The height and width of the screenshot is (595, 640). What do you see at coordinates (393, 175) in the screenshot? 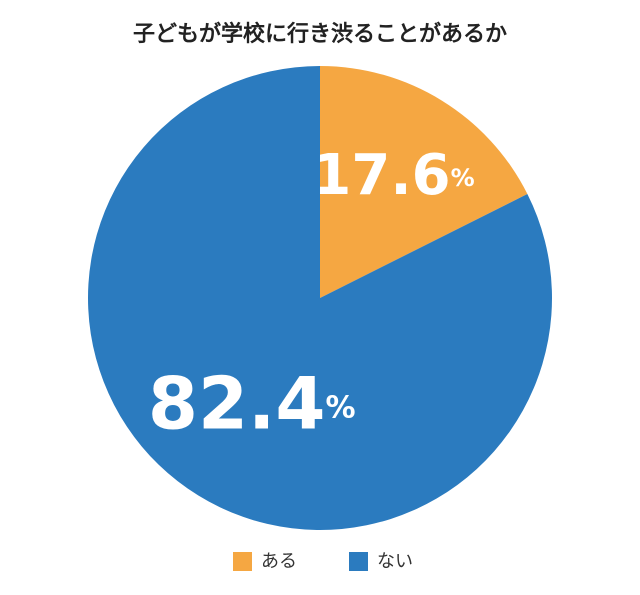
I see `value-label: 17.6%` at bounding box center [393, 175].